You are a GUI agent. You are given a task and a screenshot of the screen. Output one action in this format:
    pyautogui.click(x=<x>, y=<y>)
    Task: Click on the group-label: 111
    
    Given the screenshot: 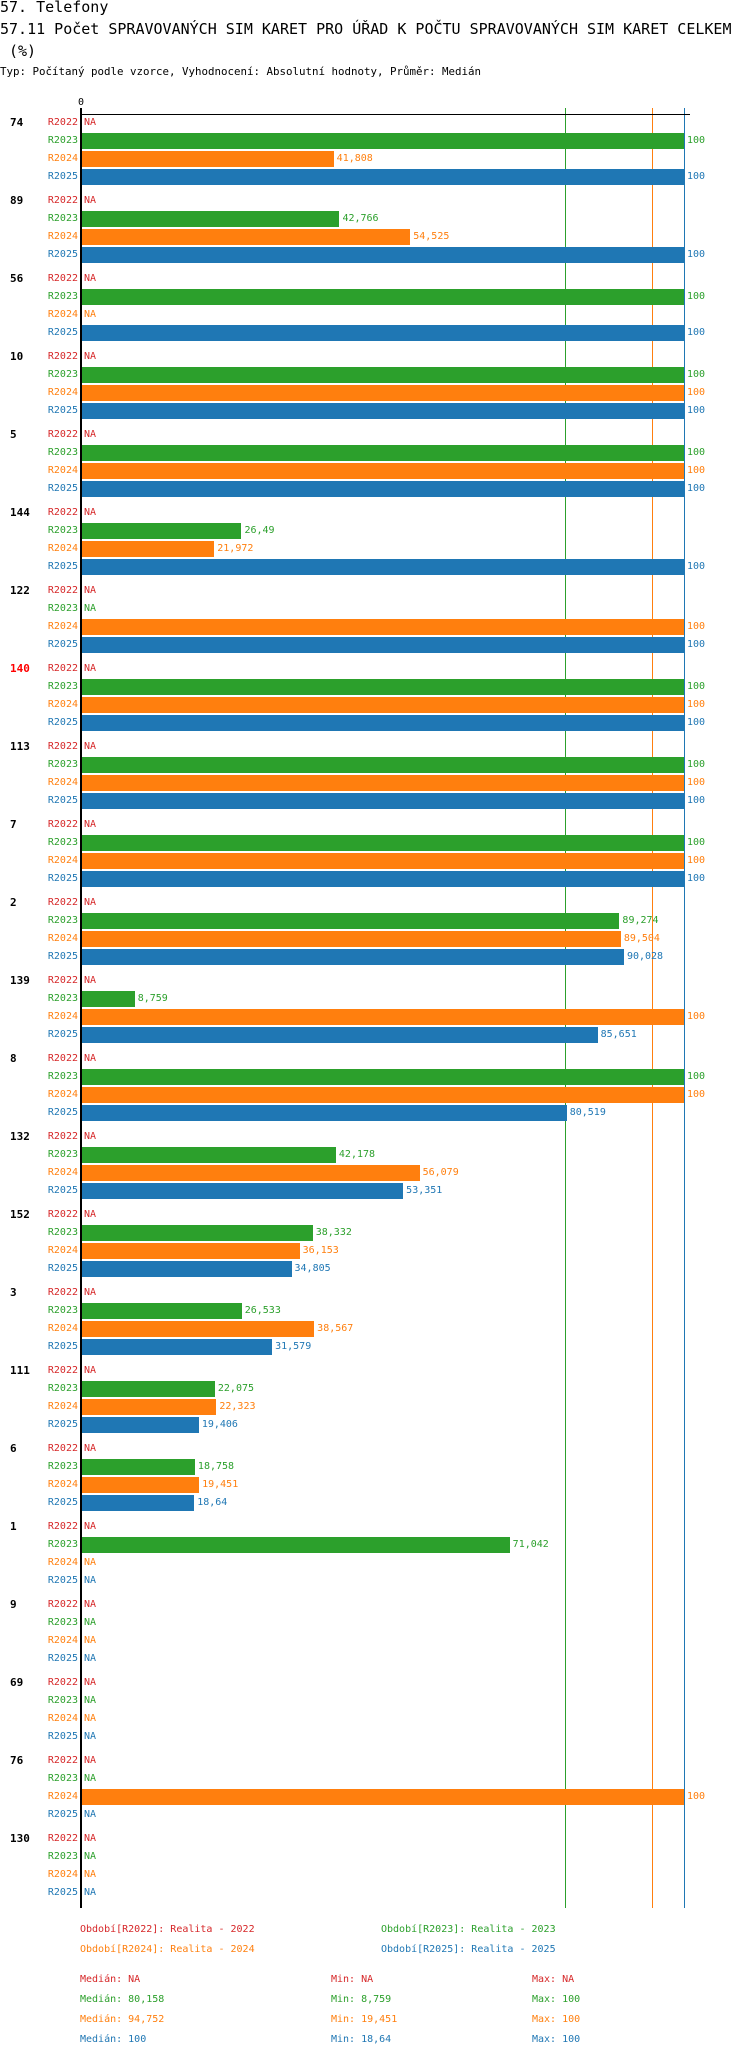 What is the action you would take?
    pyautogui.click(x=20, y=1370)
    